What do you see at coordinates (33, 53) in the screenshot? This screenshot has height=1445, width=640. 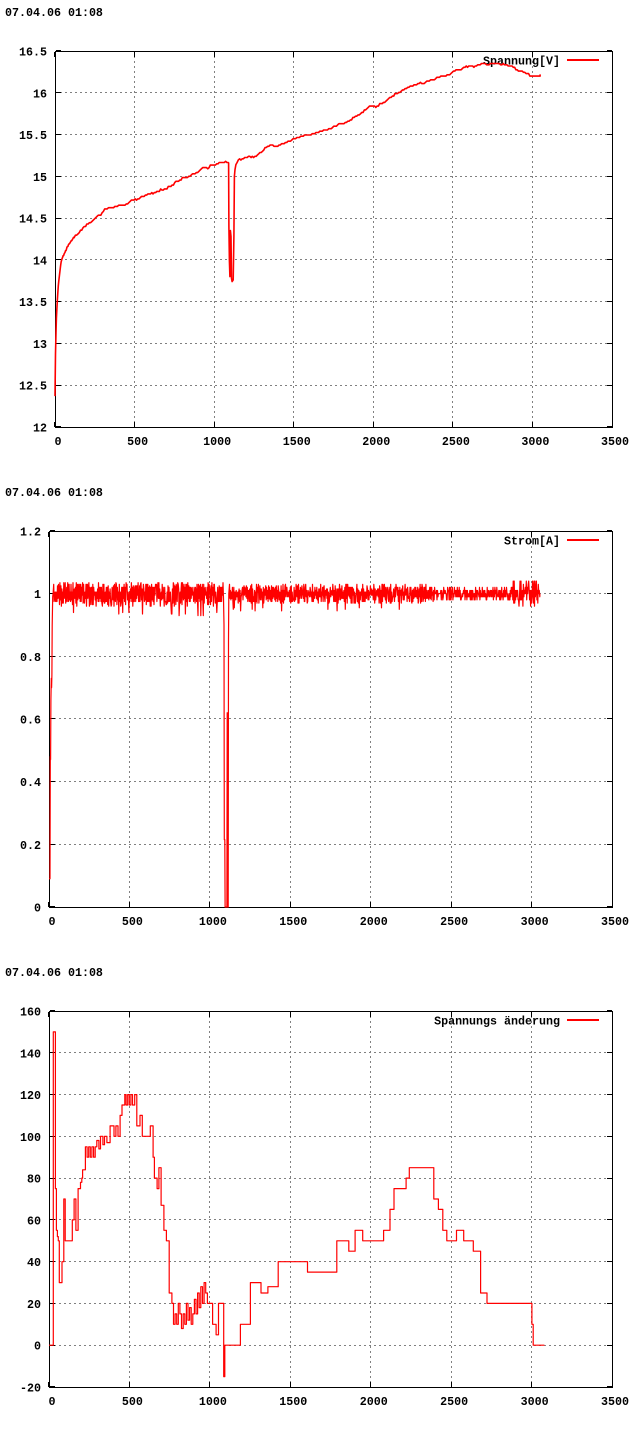 I see `svg-text: 16.5` at bounding box center [33, 53].